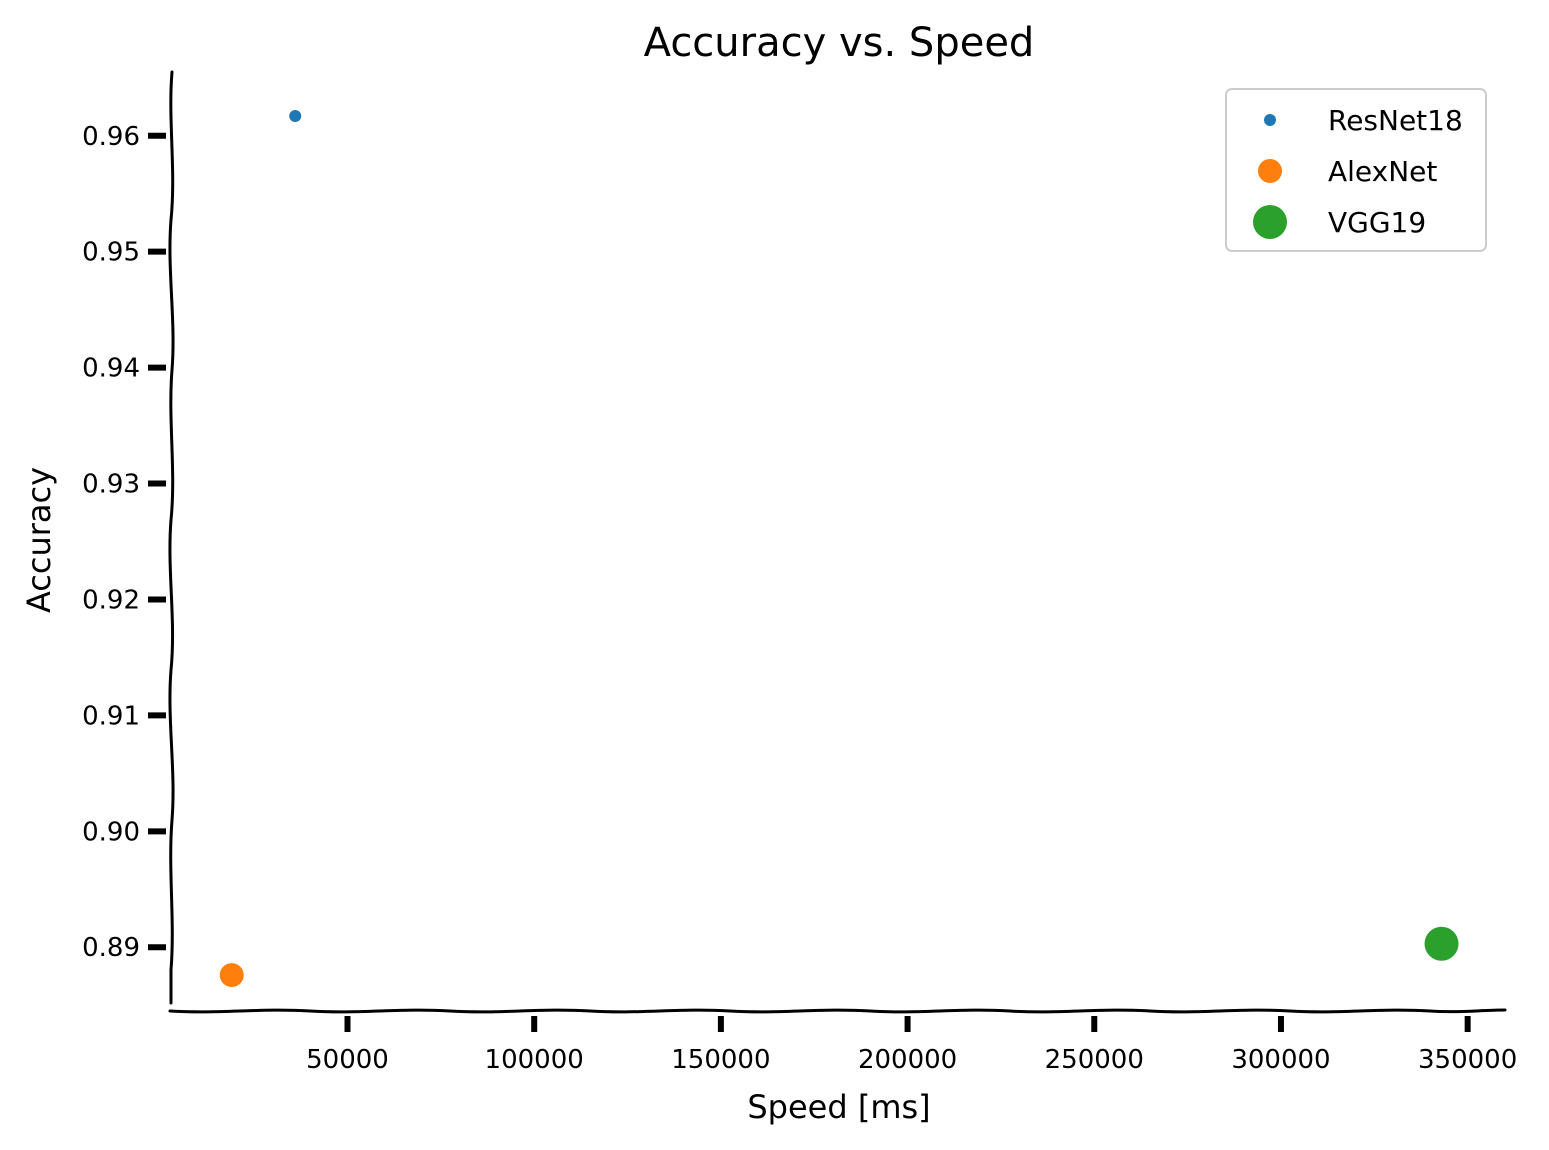 The image size is (1549, 1150). Describe the element at coordinates (1395, 120) in the screenshot. I see `legend-label-resnet18: ResNet18` at that location.